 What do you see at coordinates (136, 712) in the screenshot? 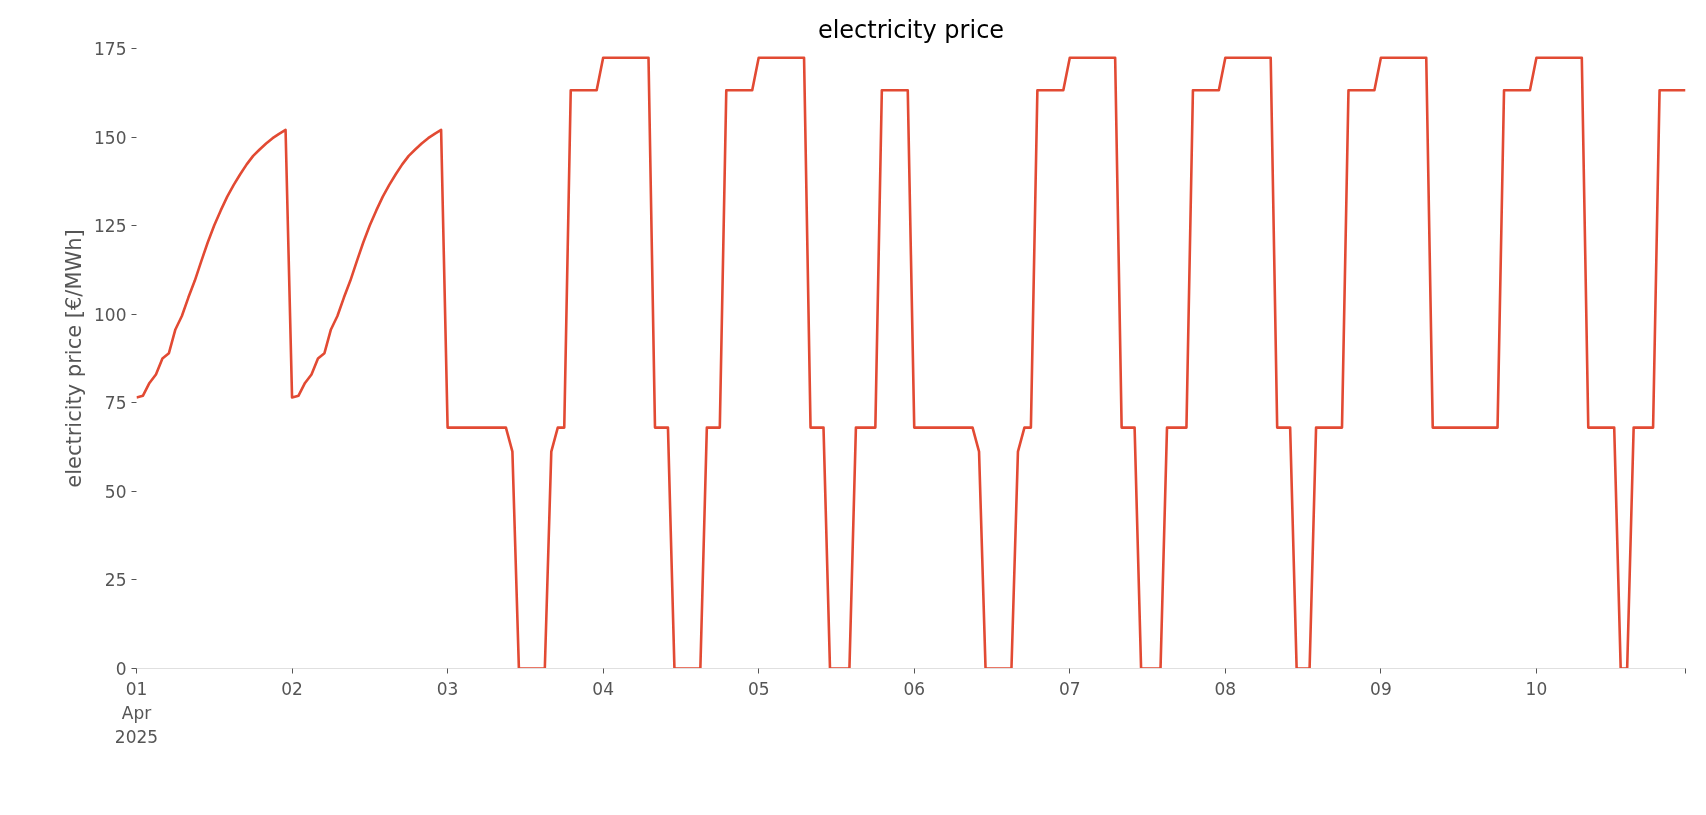
I see `x-tick-label: 01 Apr 2025` at bounding box center [136, 712].